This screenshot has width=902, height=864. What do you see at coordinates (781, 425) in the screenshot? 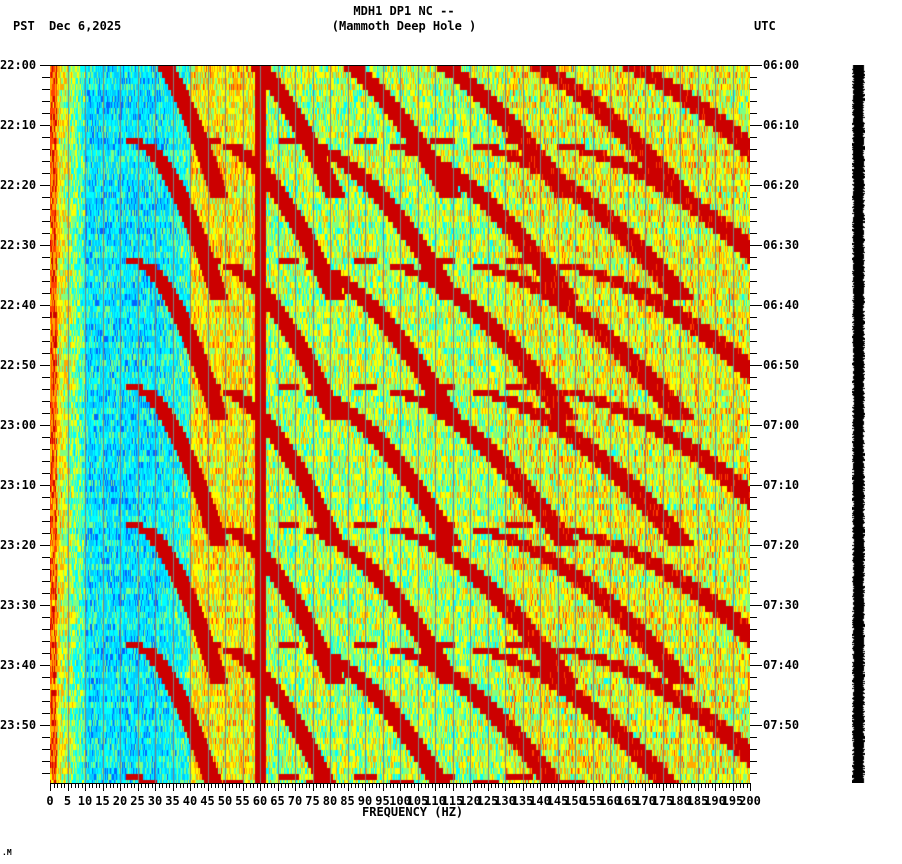
I see `y-tick-label-right: 07:00` at bounding box center [781, 425].